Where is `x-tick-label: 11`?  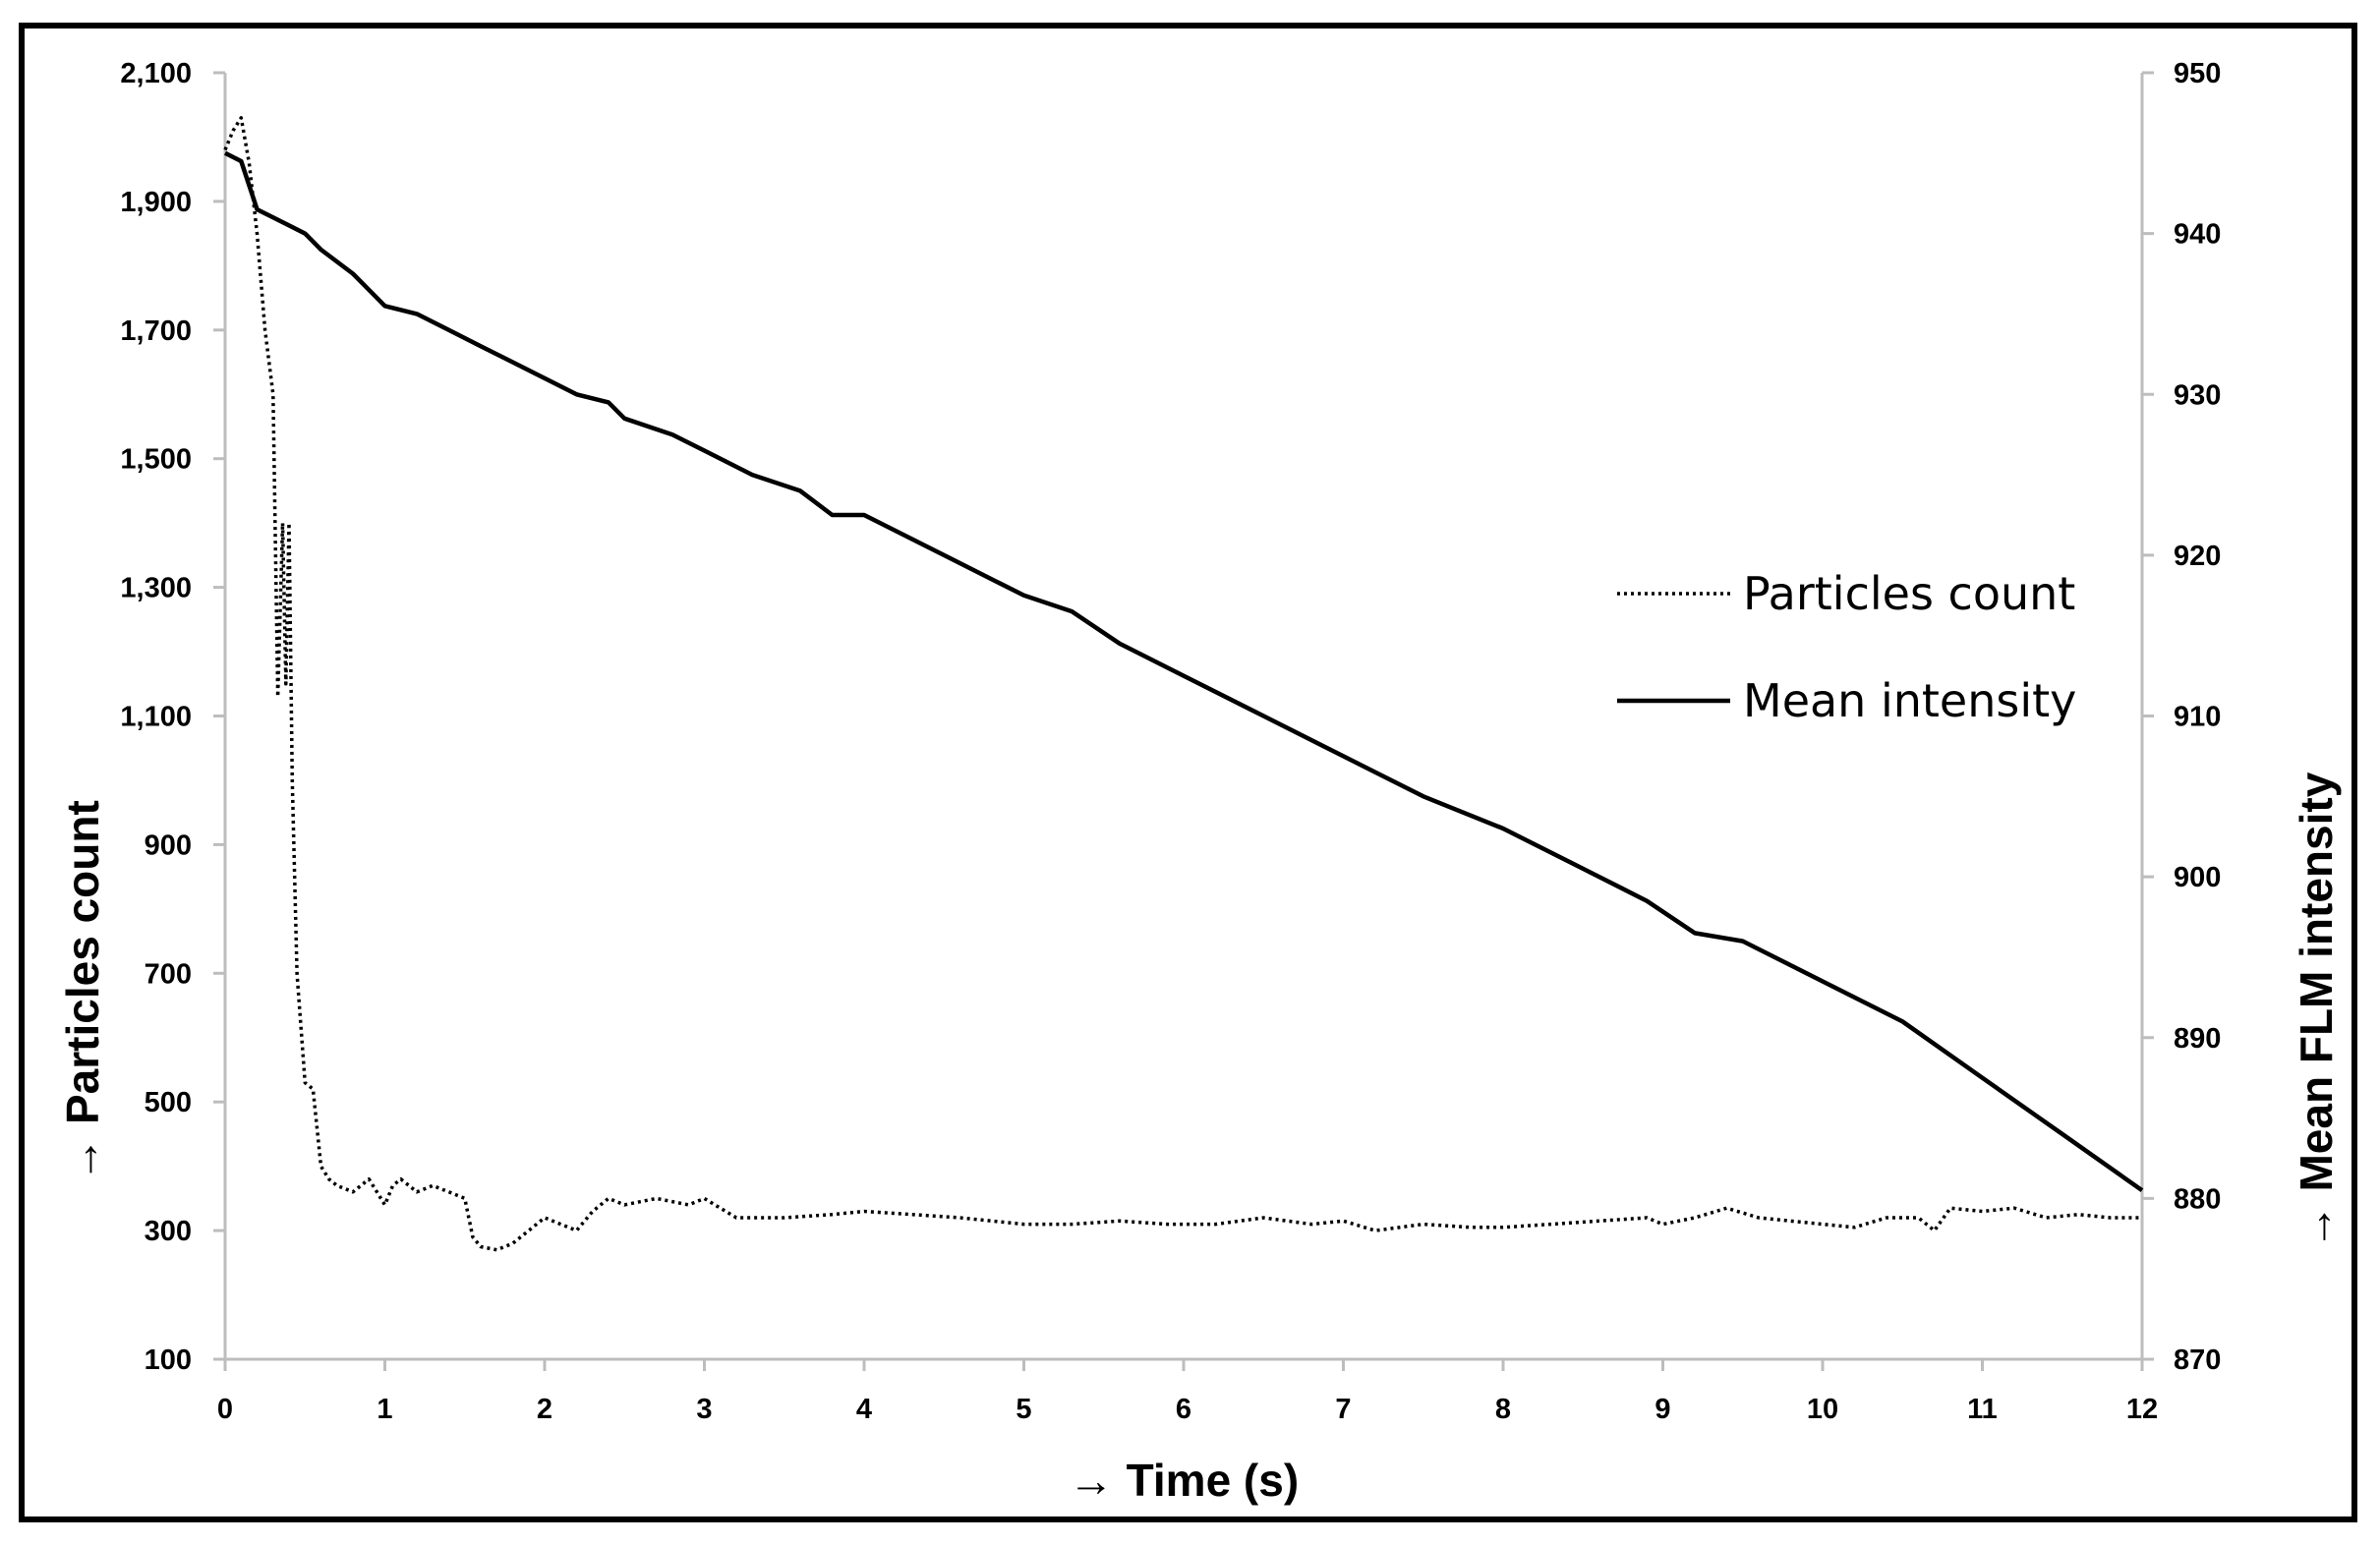 x-tick-label: 11 is located at coordinates (1982, 1409).